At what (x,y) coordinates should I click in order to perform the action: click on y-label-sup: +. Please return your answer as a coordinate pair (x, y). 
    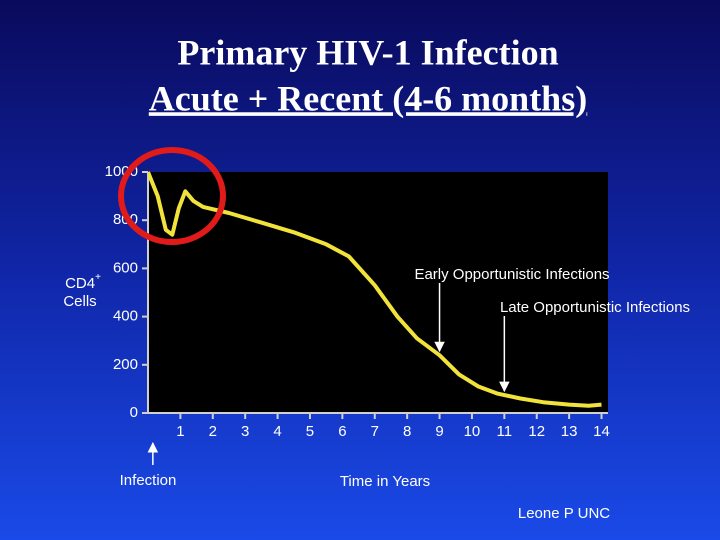
    Looking at the image, I should click on (98, 277).